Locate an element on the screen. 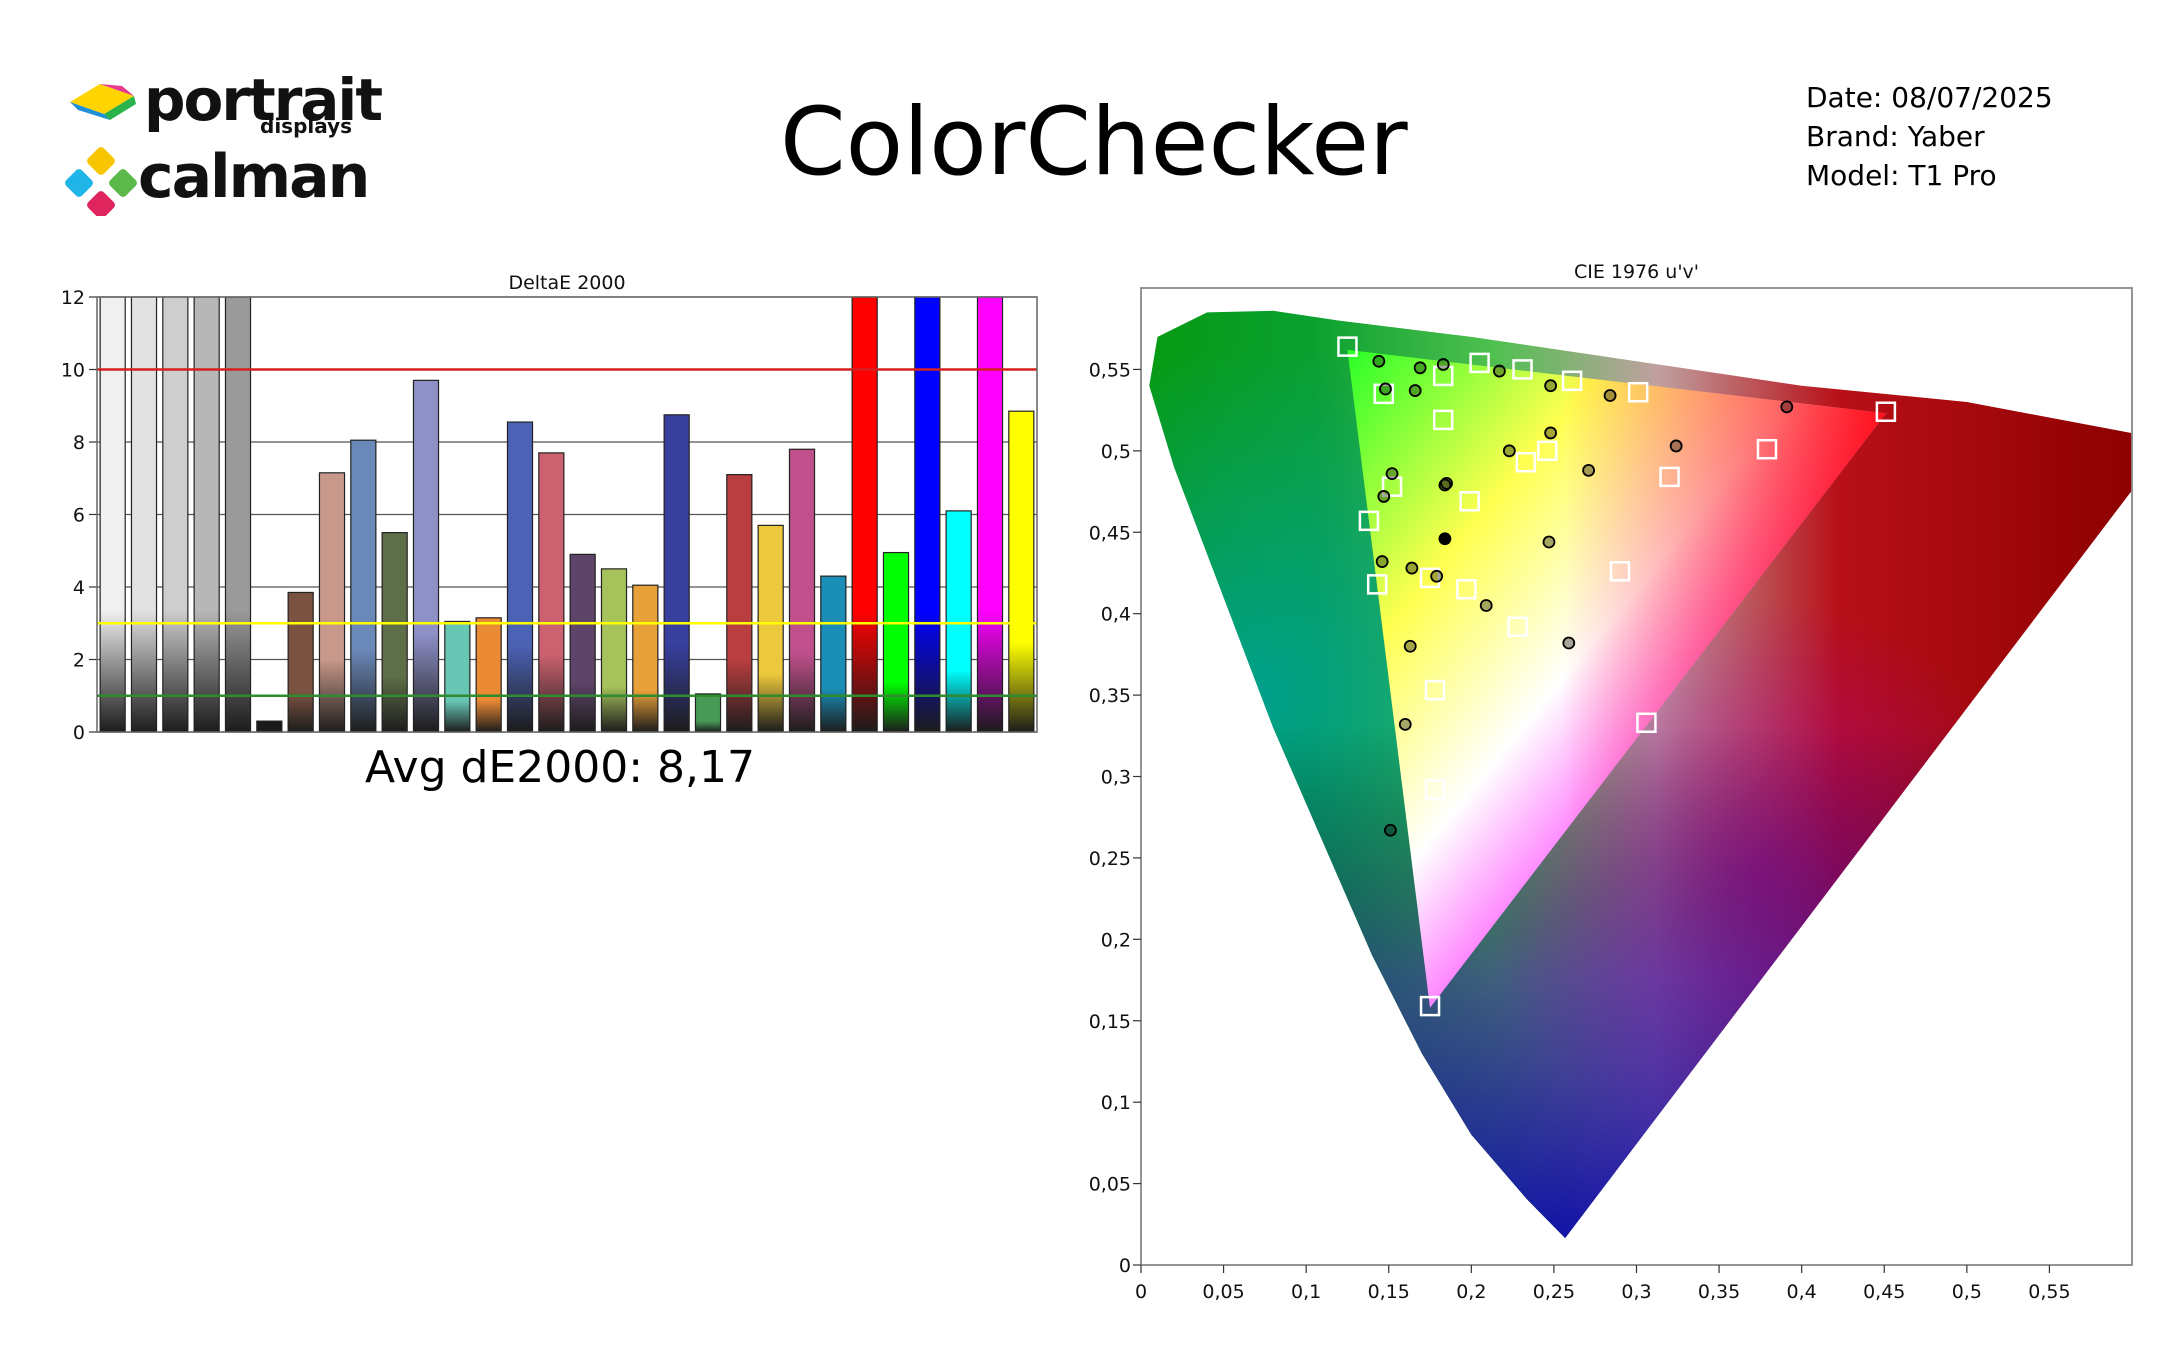 The image size is (2160, 1350). gamut-triangle is located at coordinates (1616, 678).